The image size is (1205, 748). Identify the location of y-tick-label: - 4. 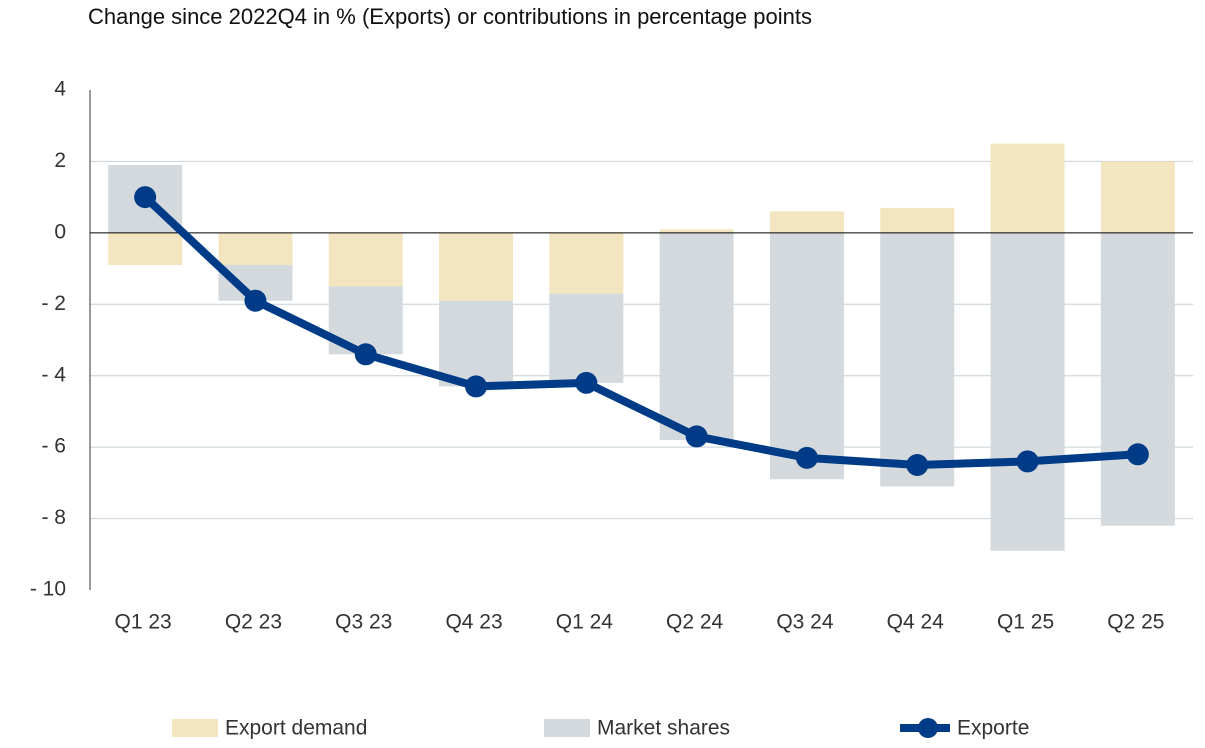
(53, 374).